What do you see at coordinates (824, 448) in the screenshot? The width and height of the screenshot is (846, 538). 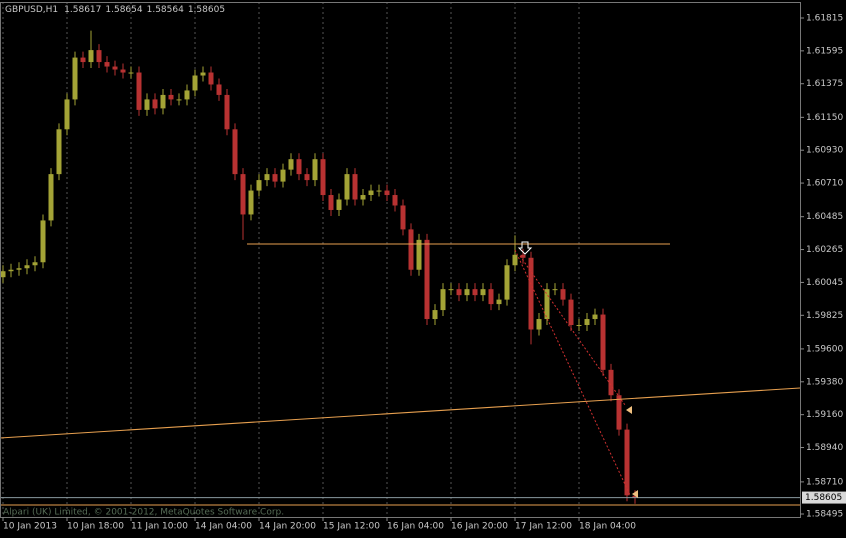 I see `y-tick-label: 1.58940` at bounding box center [824, 448].